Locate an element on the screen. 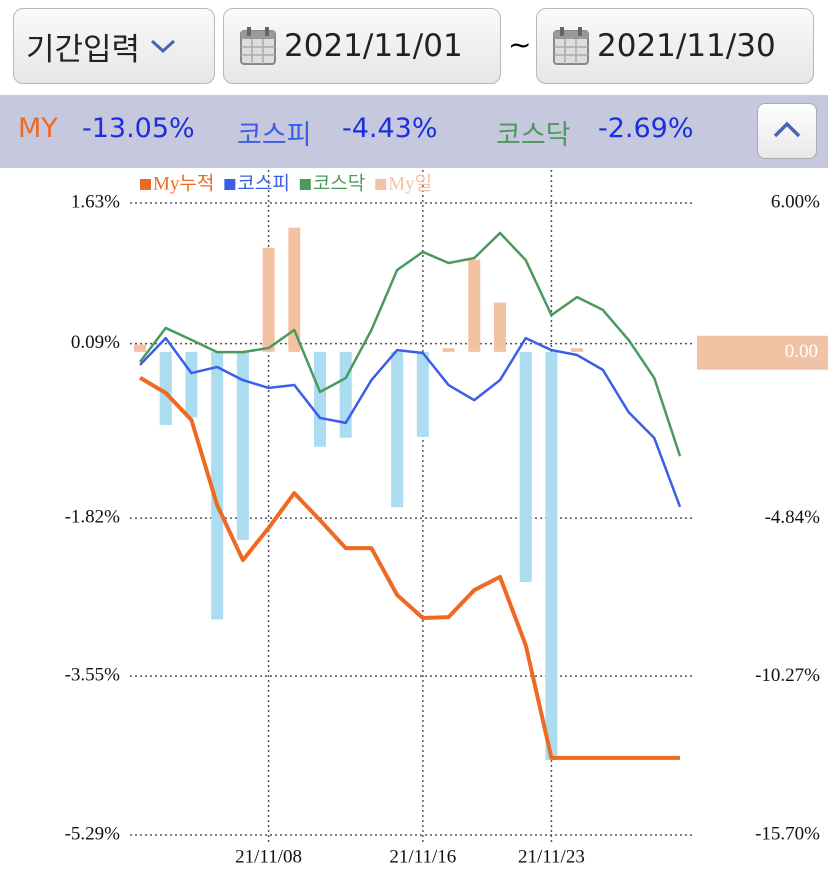 This screenshot has height=875, width=828. x-tick-label: 21/11/23 is located at coordinates (551, 856).